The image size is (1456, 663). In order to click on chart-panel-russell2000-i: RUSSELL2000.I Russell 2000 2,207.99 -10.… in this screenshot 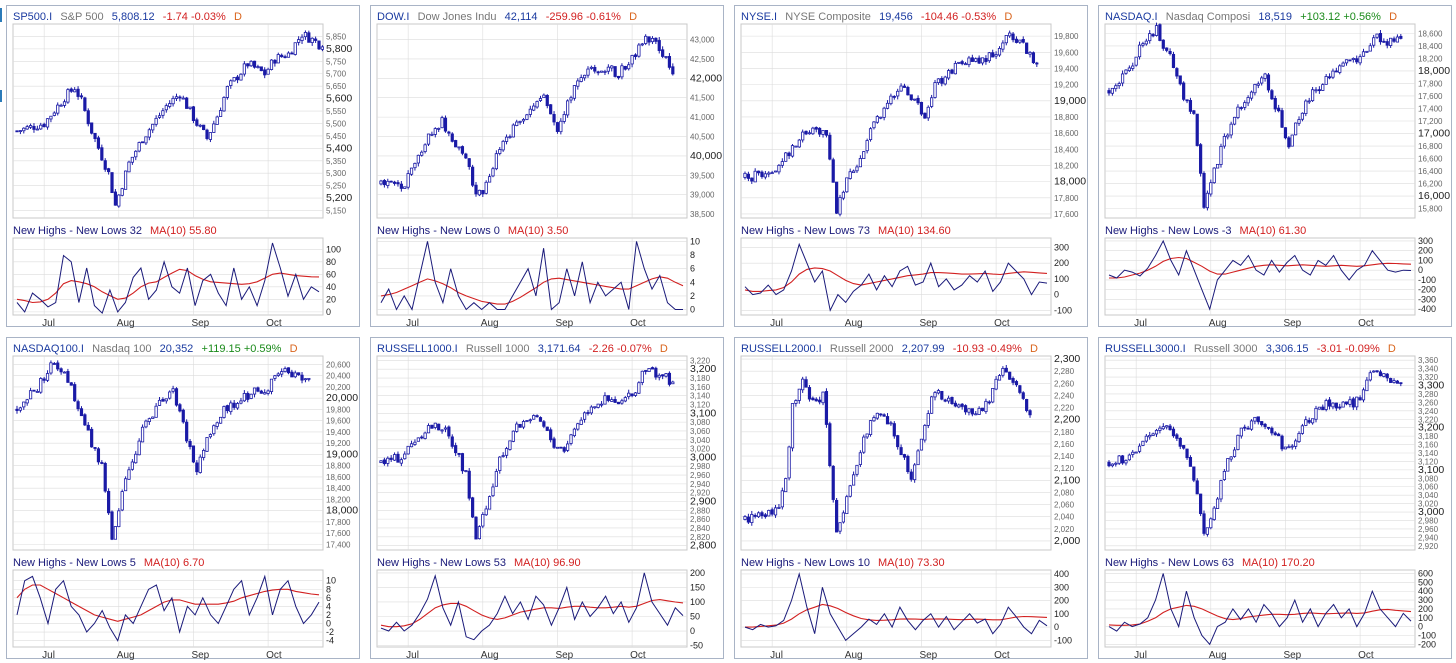, I will do `click(911, 498)`.